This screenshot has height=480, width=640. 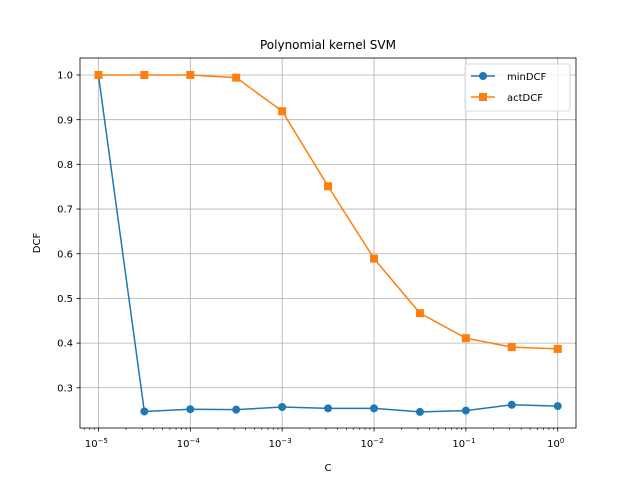 What do you see at coordinates (517, 87) in the screenshot?
I see `legend: minDCF actDCF` at bounding box center [517, 87].